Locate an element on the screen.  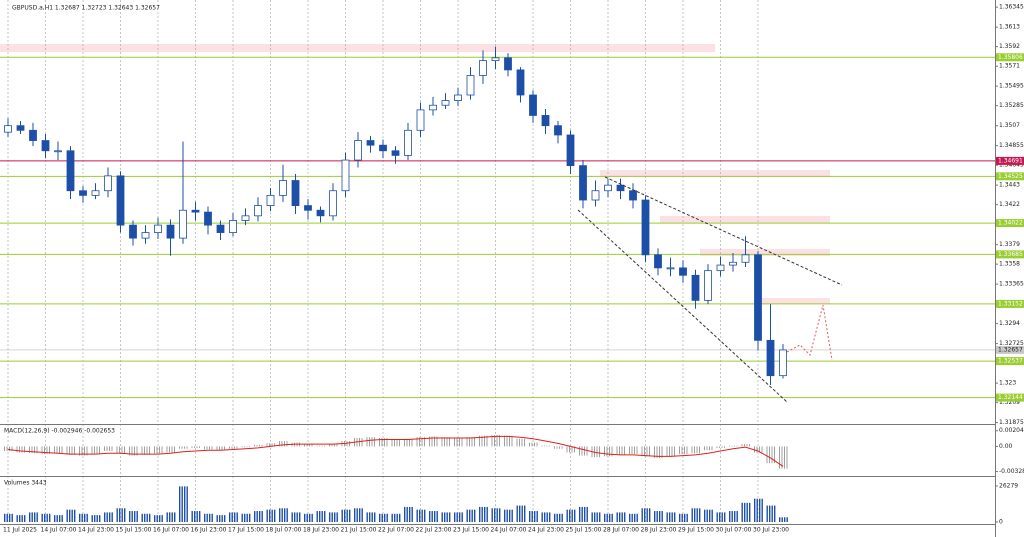
y-tick-label: 1.35495 is located at coordinates (1011, 86).